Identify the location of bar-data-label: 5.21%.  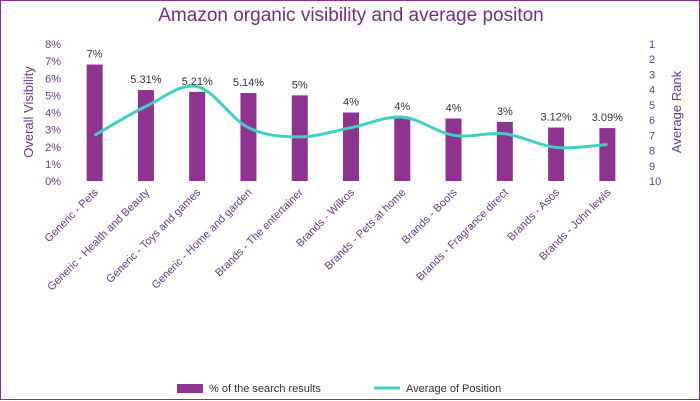
(197, 82).